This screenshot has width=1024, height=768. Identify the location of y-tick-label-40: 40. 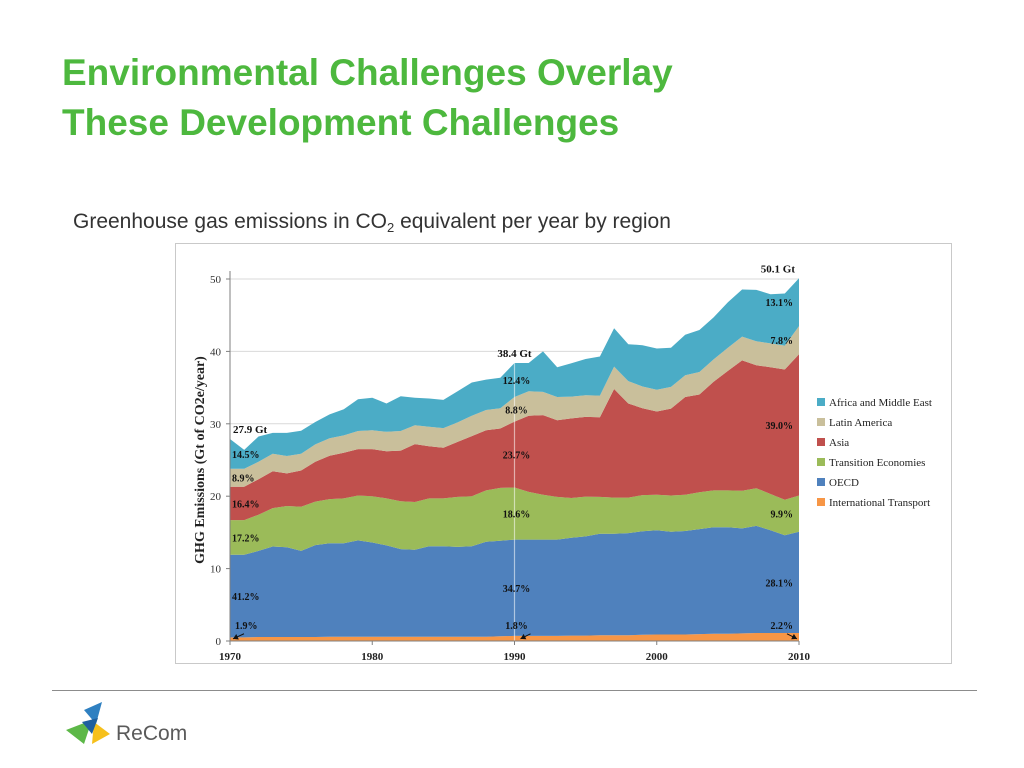
(216, 352).